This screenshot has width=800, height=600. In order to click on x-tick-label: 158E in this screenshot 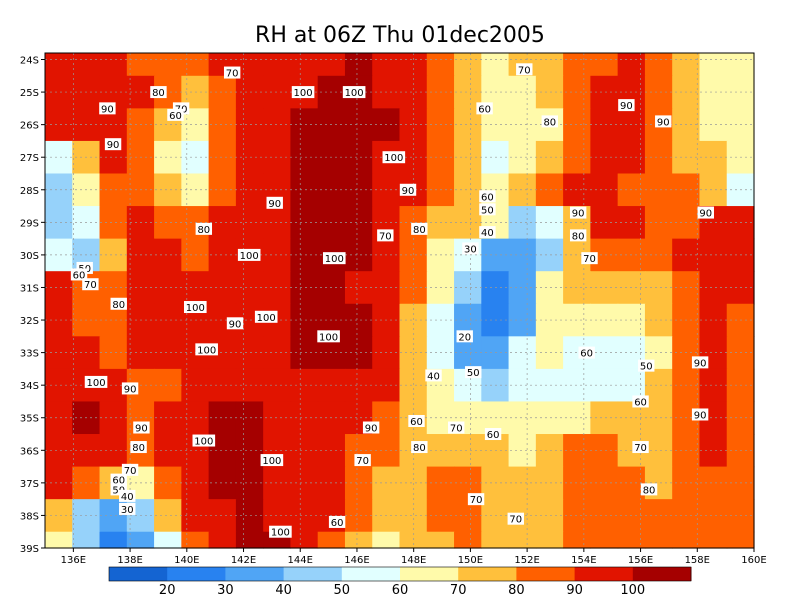, I will do `click(697, 560)`.